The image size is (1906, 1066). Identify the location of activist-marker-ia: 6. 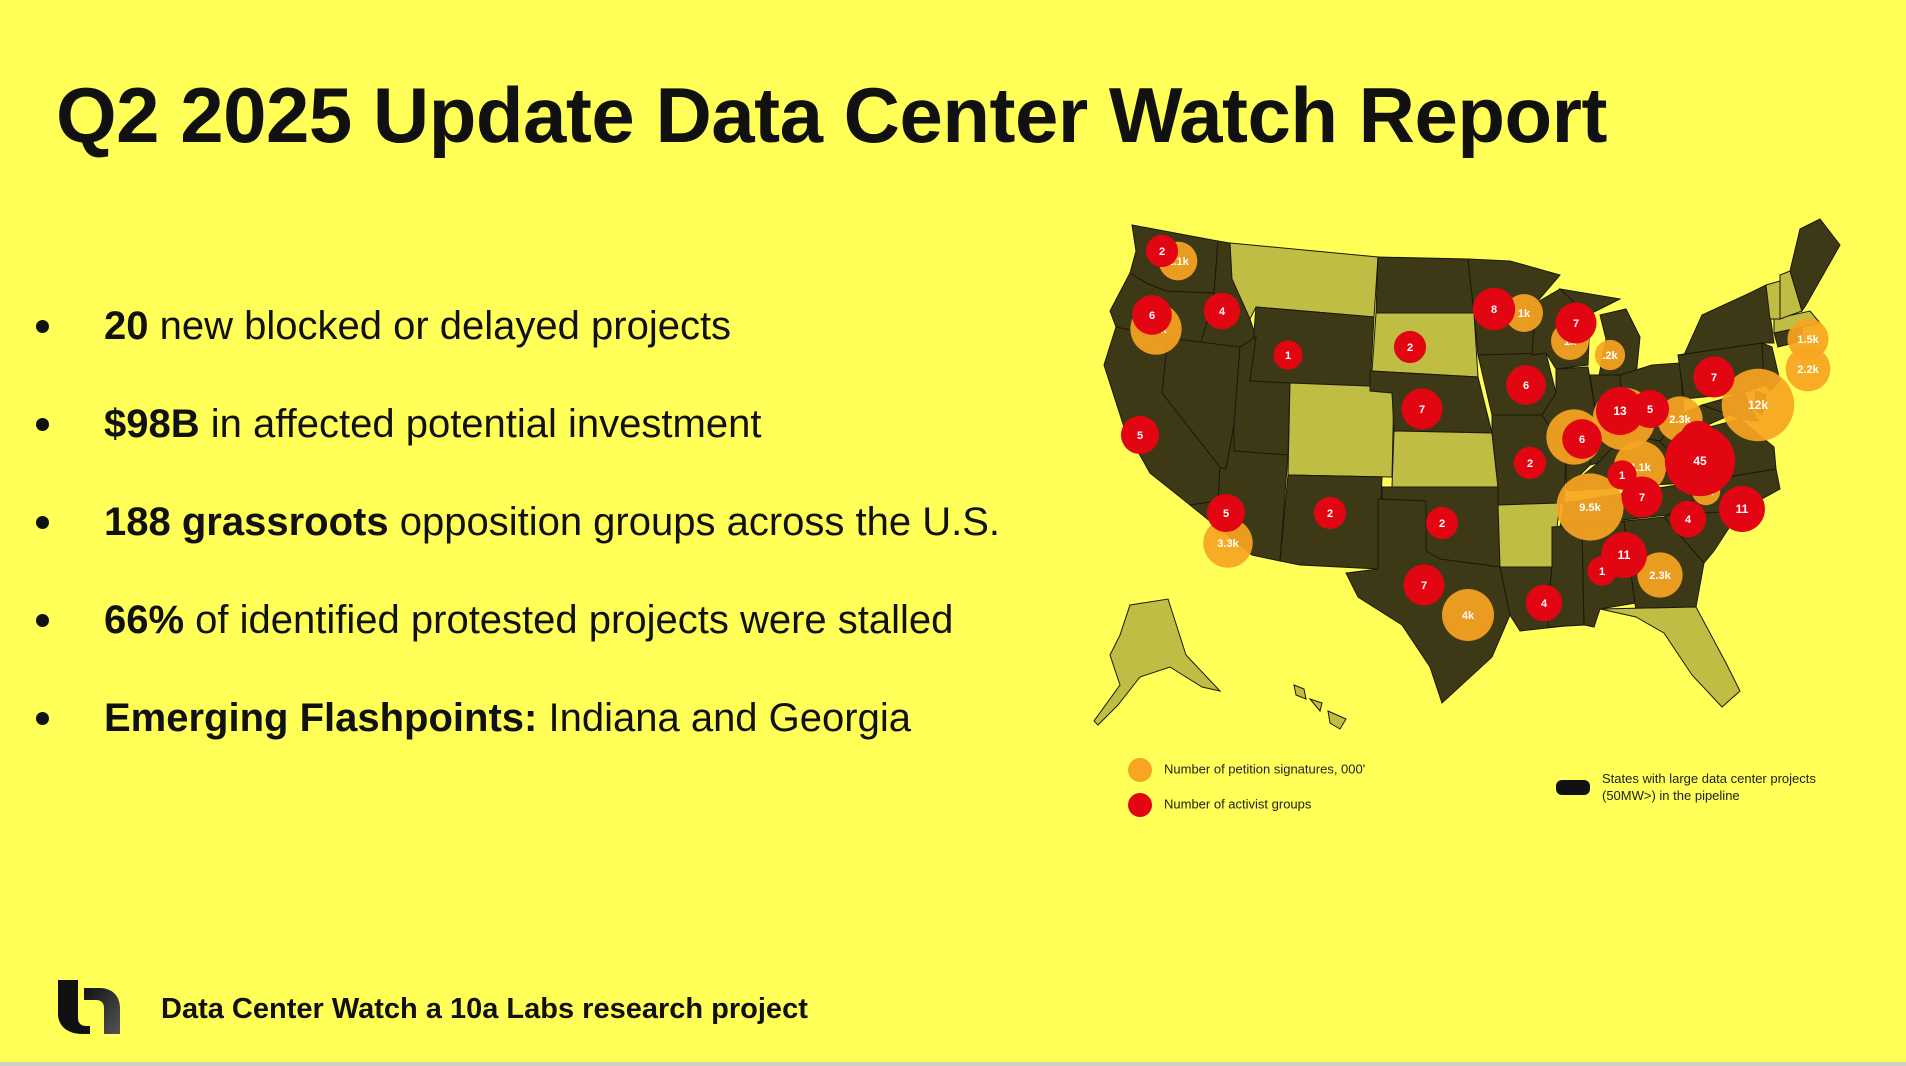
(1526, 385).